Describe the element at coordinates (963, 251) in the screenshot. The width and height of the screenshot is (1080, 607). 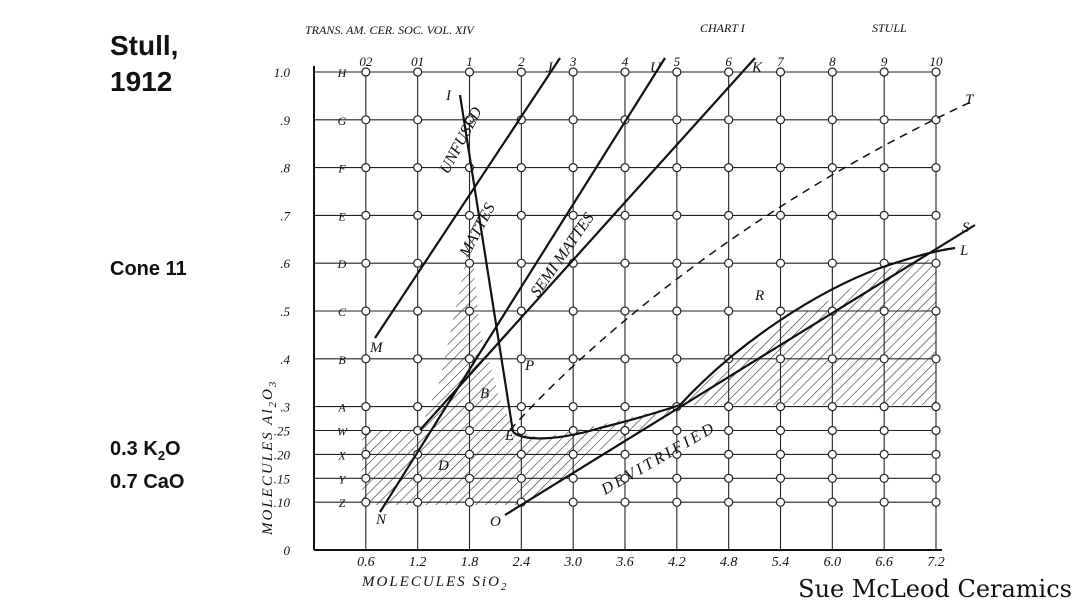
I see `point-label: L` at that location.